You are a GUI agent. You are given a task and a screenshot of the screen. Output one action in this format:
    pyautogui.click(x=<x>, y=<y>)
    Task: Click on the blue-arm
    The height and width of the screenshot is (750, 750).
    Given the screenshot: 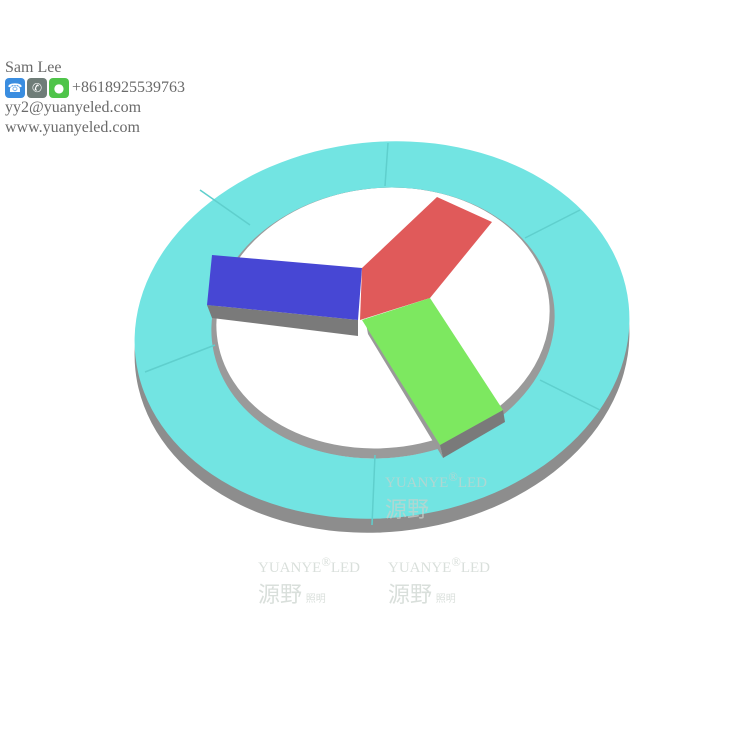 What is the action you would take?
    pyautogui.click(x=284, y=287)
    